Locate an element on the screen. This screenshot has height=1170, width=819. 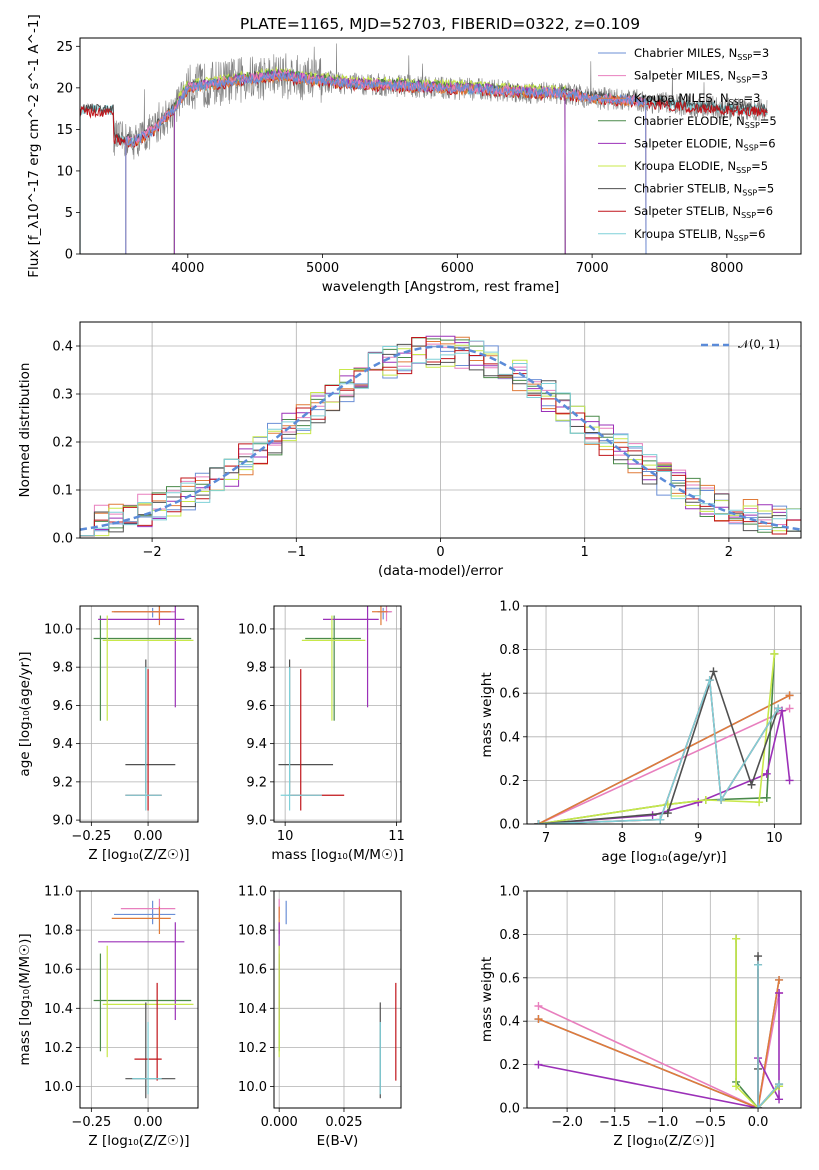
y-tick-label: 20 is located at coordinates (64, 88).